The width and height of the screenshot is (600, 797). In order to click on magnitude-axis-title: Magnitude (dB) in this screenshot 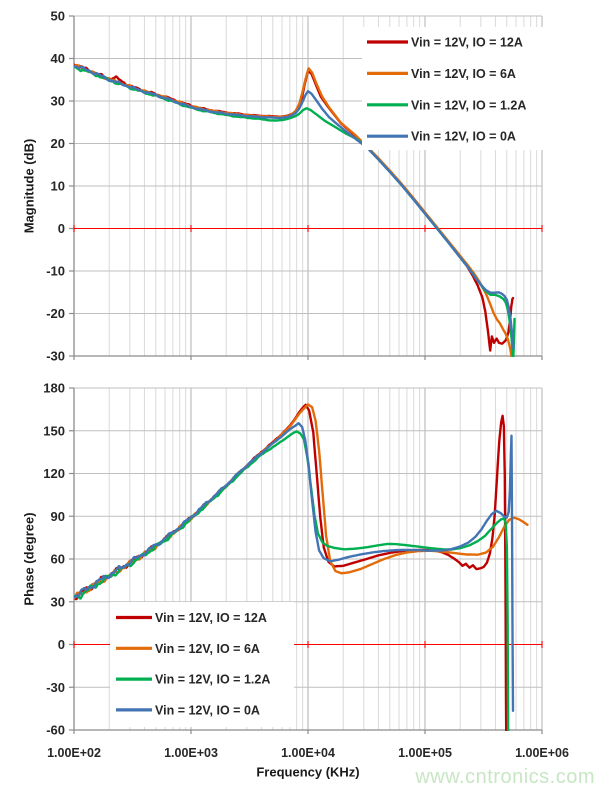, I will do `click(29, 186)`.